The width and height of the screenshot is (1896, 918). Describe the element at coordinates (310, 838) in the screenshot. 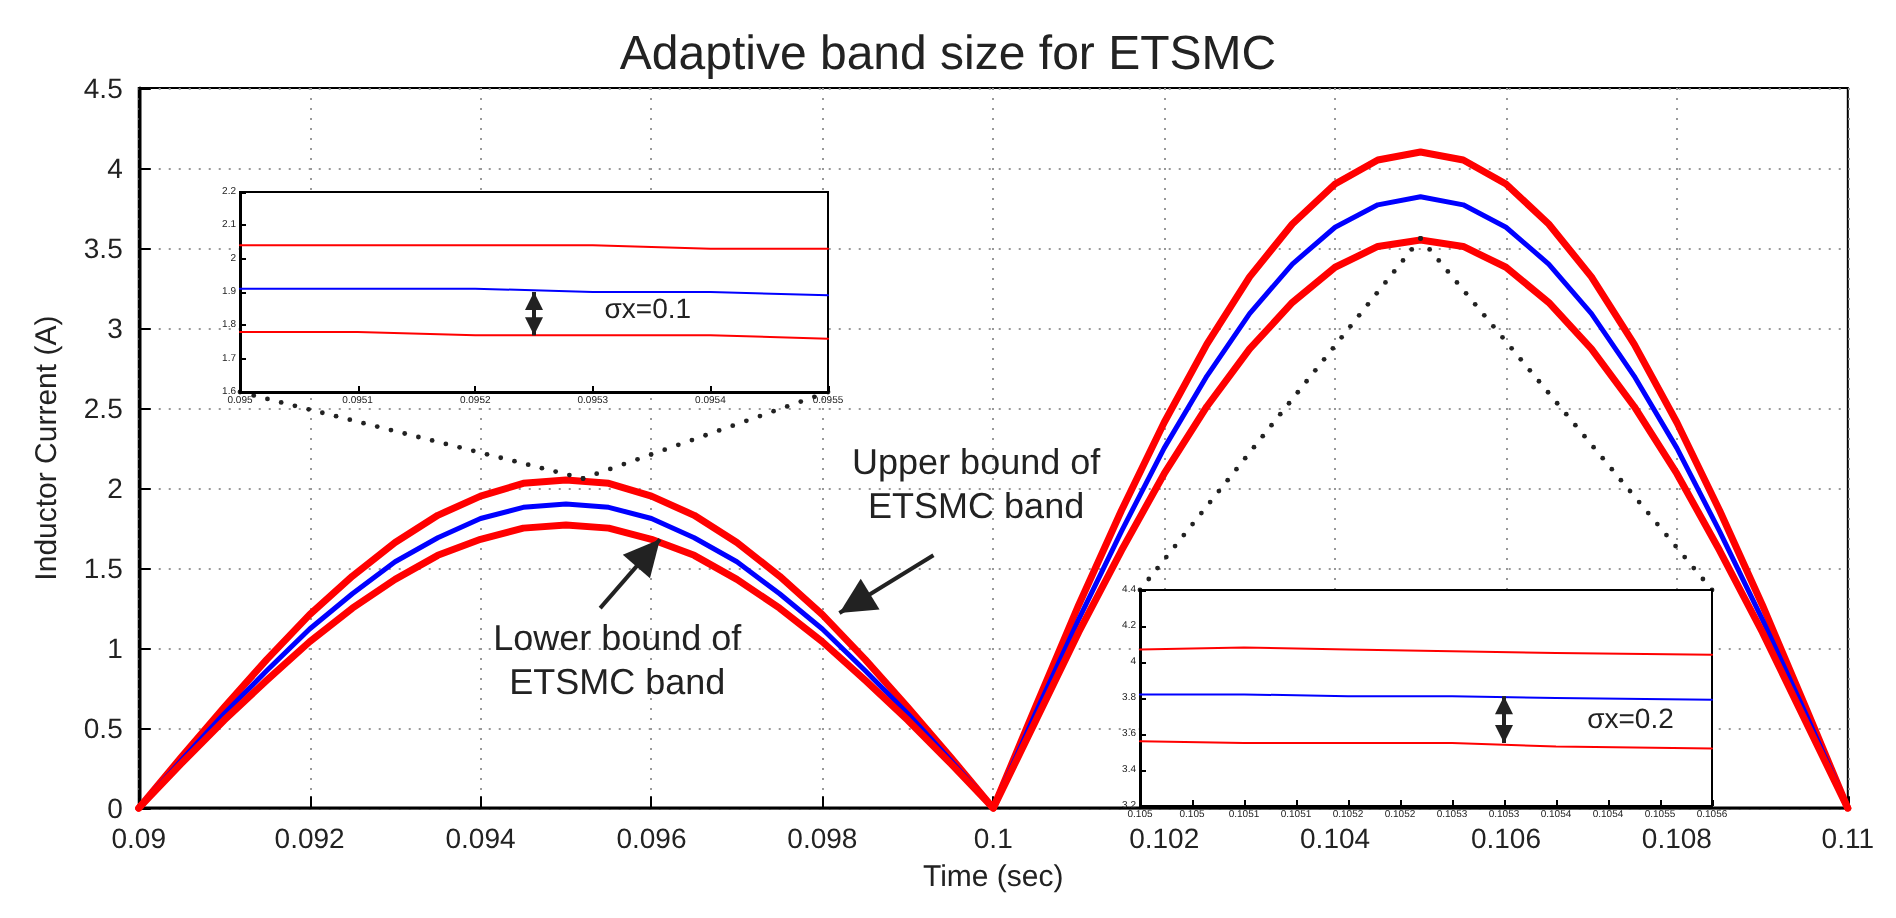

I see `x-tick-label: 0.092` at that location.